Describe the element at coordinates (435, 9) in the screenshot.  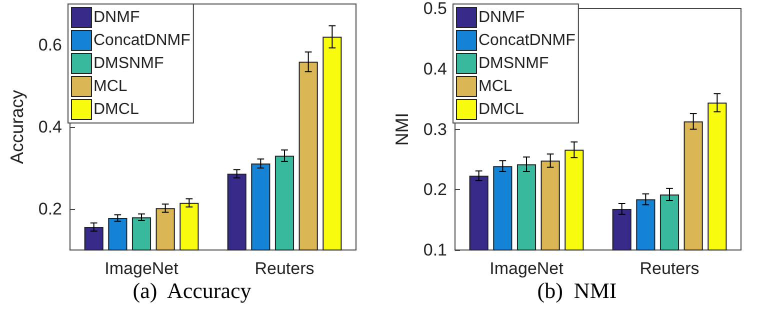
I see `y-tick-label: 0.5` at that location.